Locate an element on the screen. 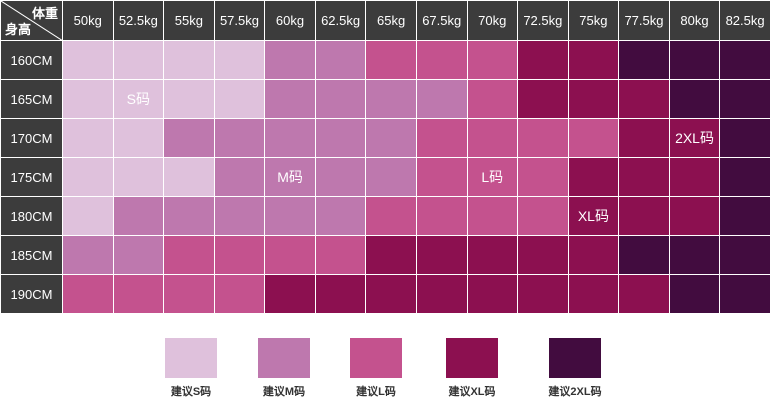 This screenshot has height=408, width=770. weight-header: 67.5kg is located at coordinates (441, 20).